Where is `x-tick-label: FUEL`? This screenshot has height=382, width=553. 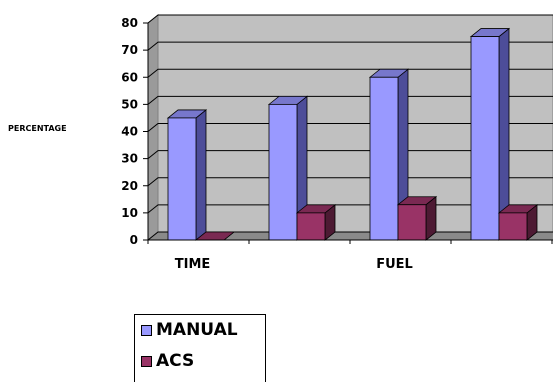 x-tick-label: FUEL is located at coordinates (394, 264).